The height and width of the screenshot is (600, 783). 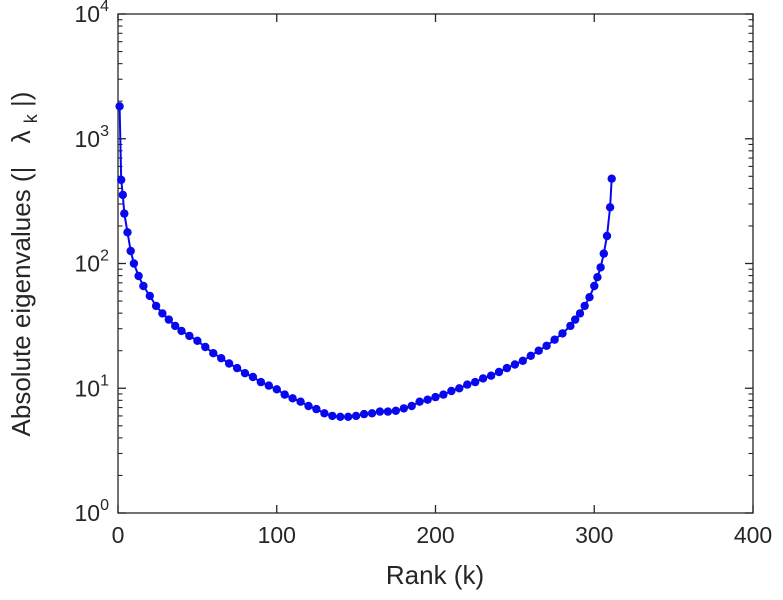 I want to click on x-axis-label: Rank (k), so click(x=435, y=575).